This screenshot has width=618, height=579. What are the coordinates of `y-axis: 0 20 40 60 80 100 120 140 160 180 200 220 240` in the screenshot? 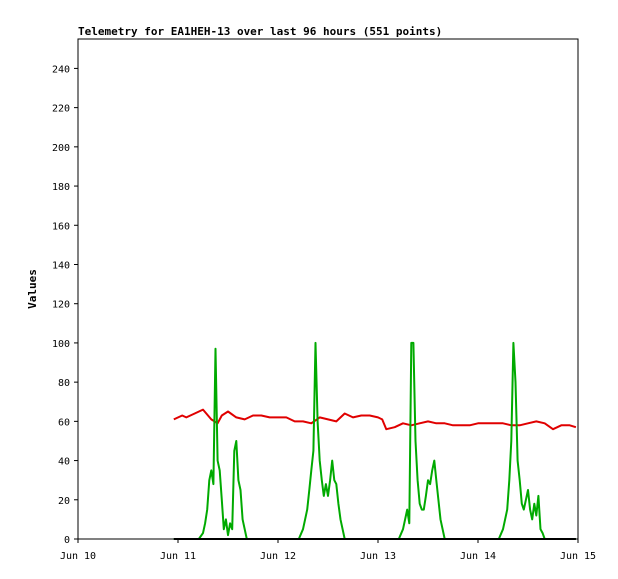 It's located at (65, 305).